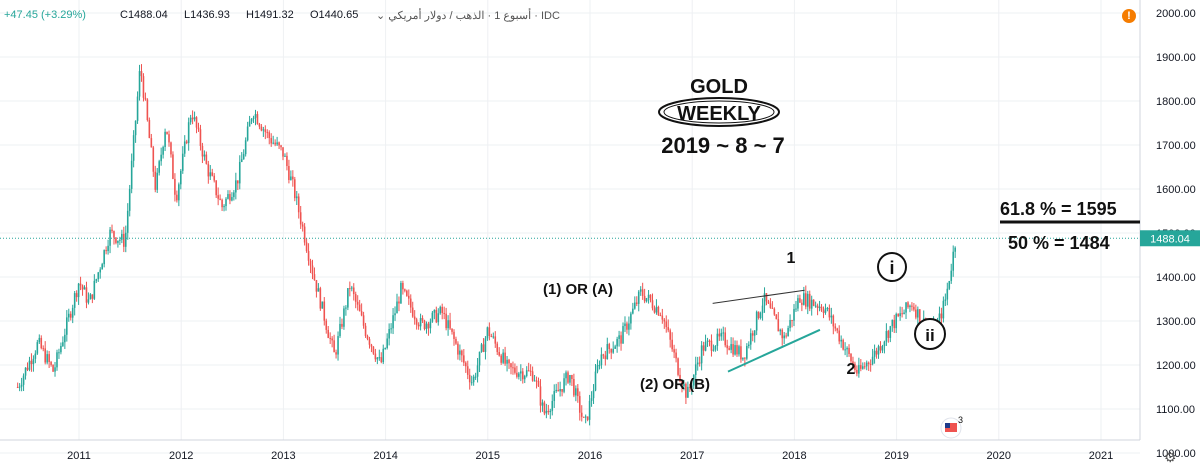 Image resolution: width=1200 pixels, height=469 pixels. I want to click on chevron-down-icon: ⌄, so click(381, 16).